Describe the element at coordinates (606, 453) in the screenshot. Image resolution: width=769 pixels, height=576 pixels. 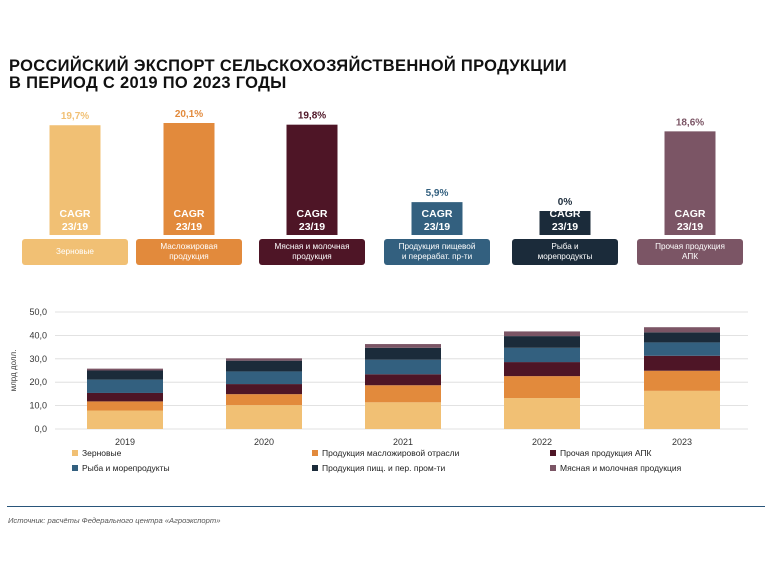
I see `legend-label: Прочая продукция АПК` at that location.